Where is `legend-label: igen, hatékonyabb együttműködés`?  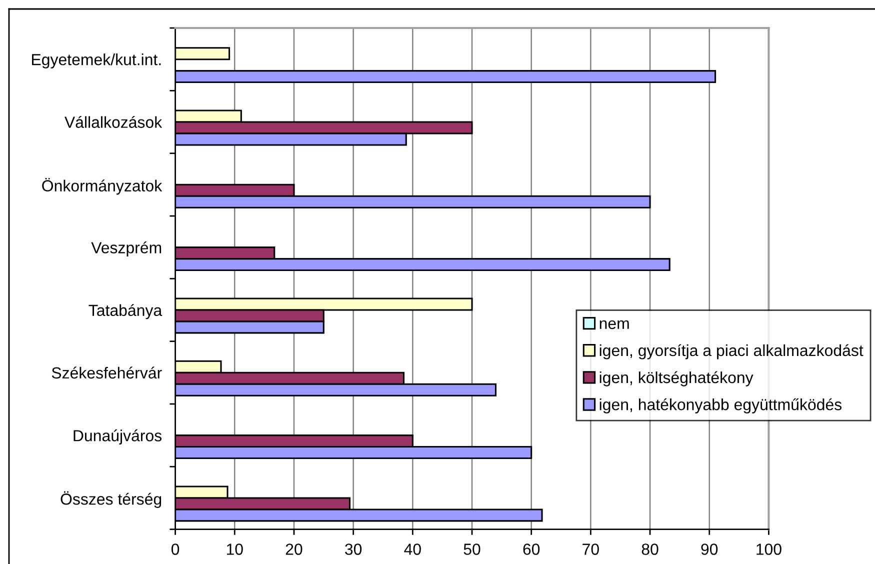 legend-label: igen, hatékonyabb együttműködés is located at coordinates (721, 406).